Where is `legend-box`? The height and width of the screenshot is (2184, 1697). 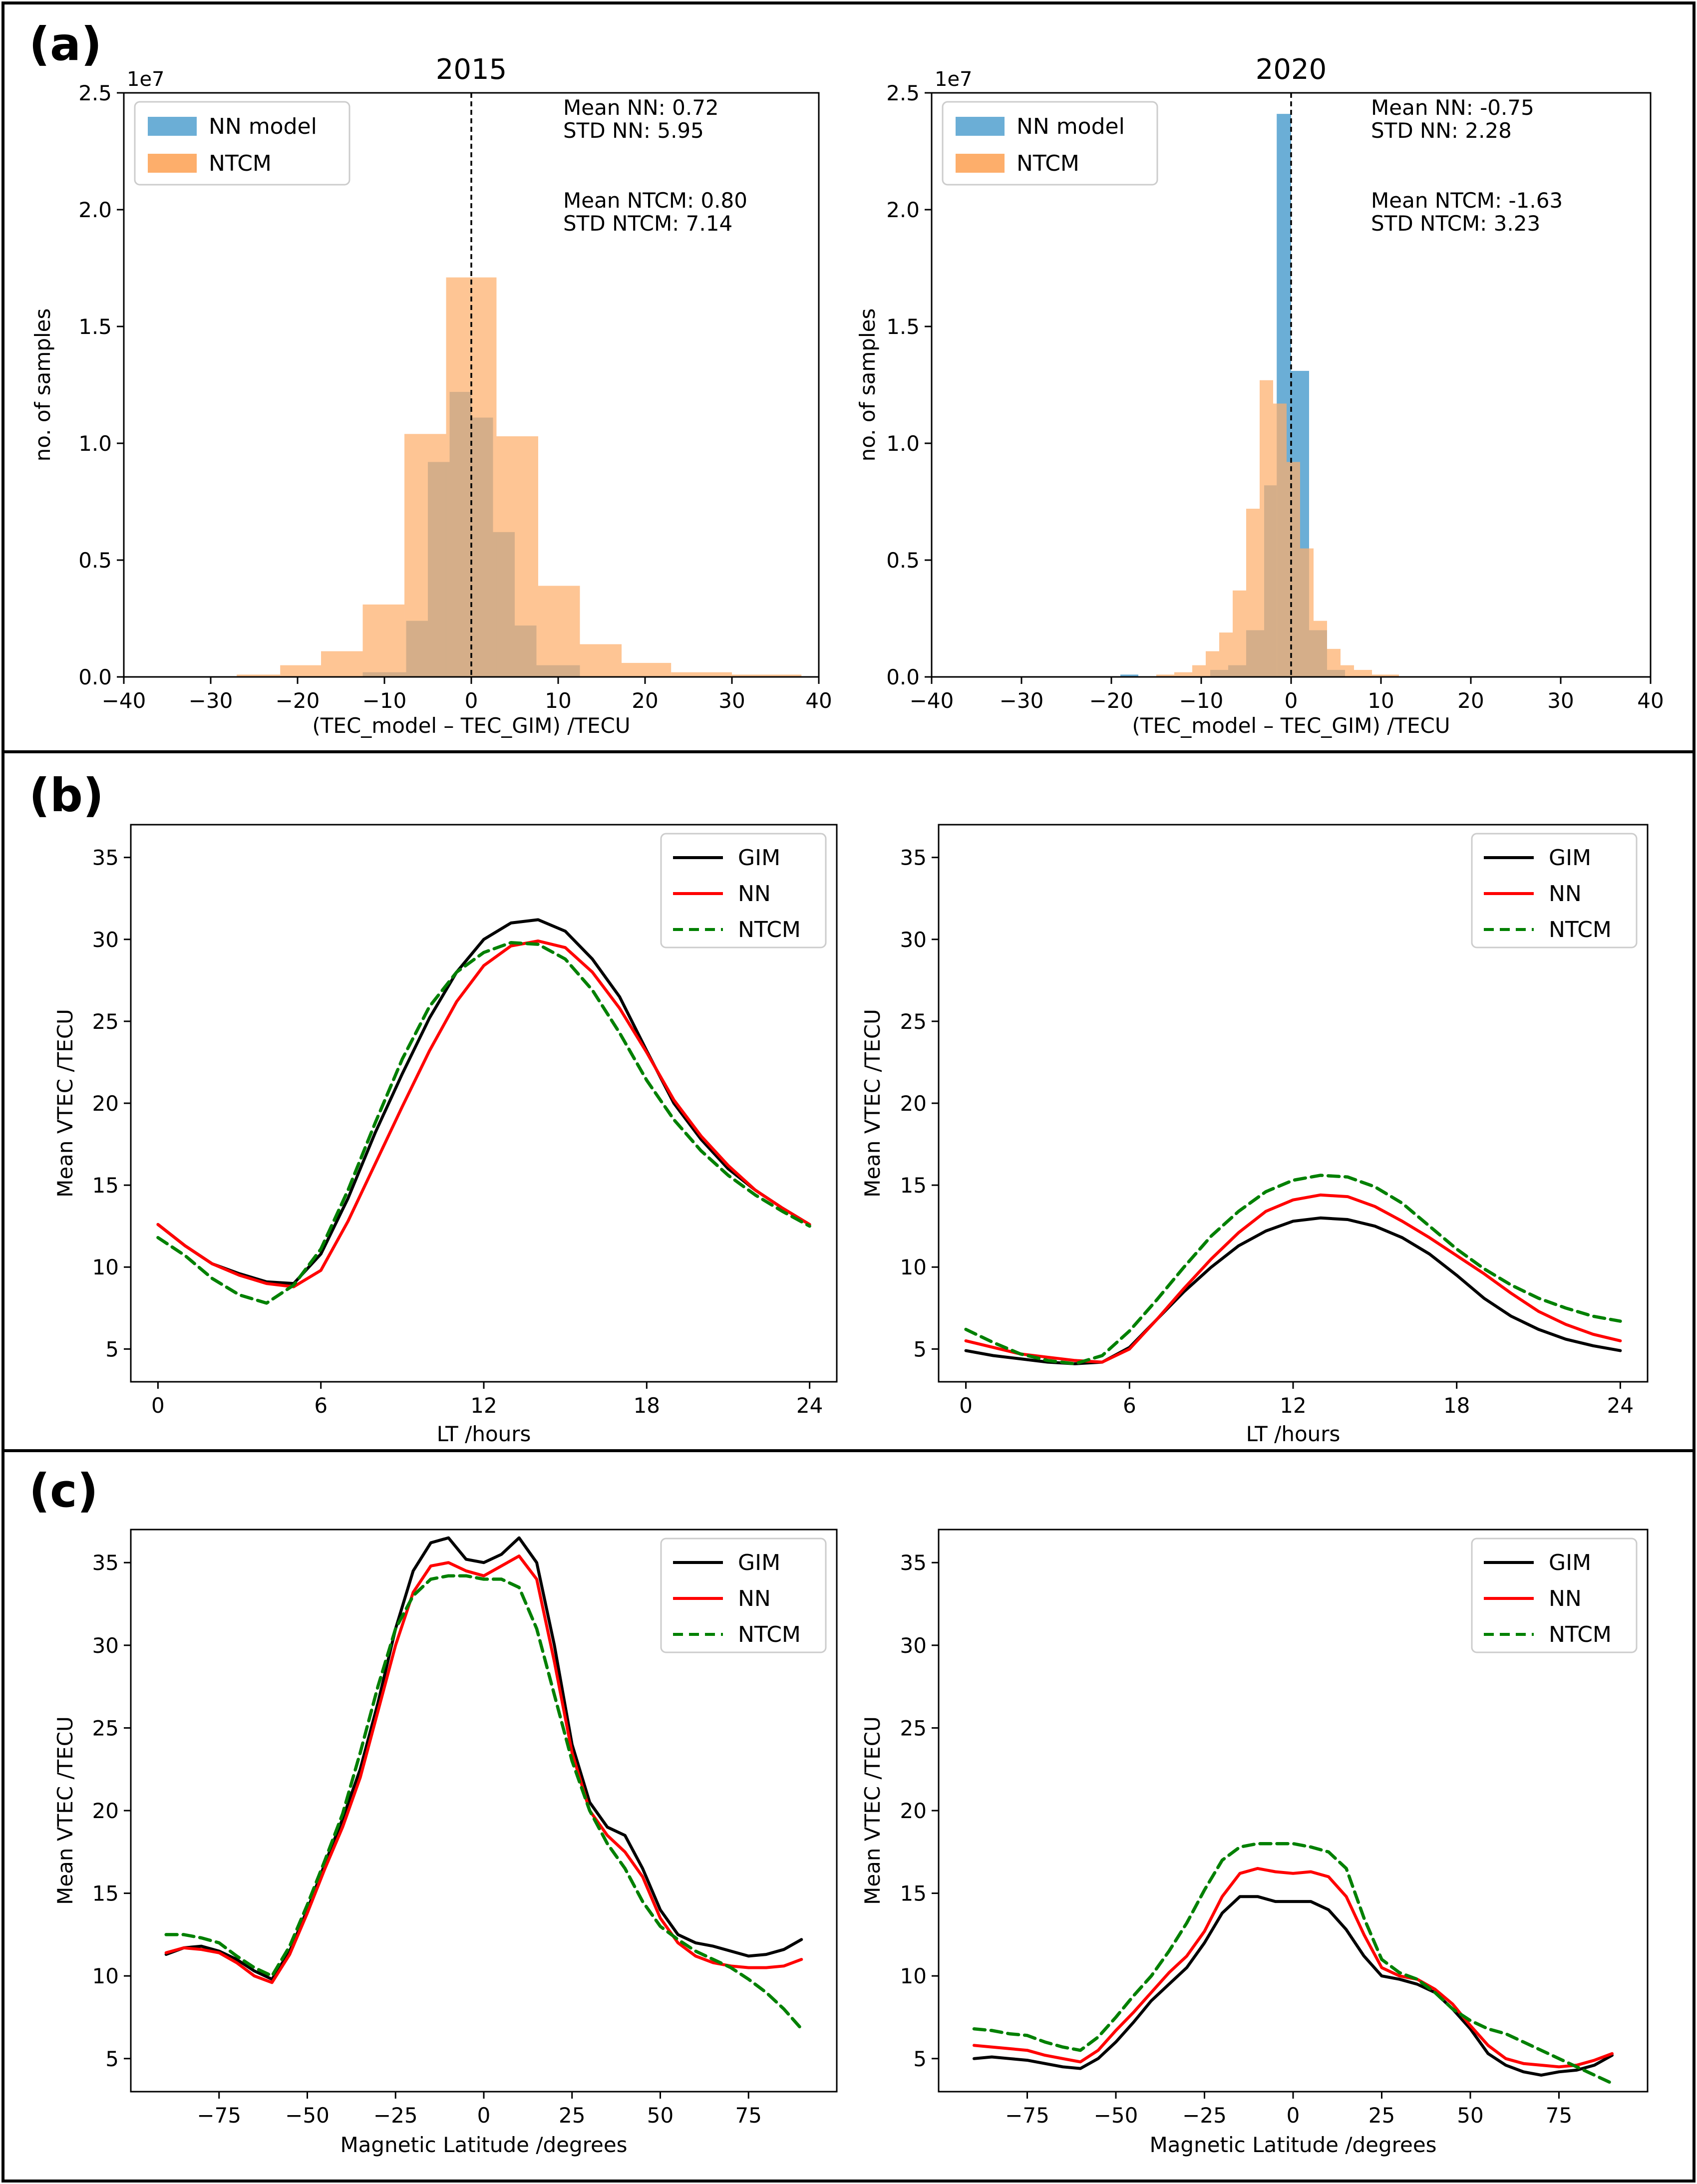
legend-box is located at coordinates (1555, 890).